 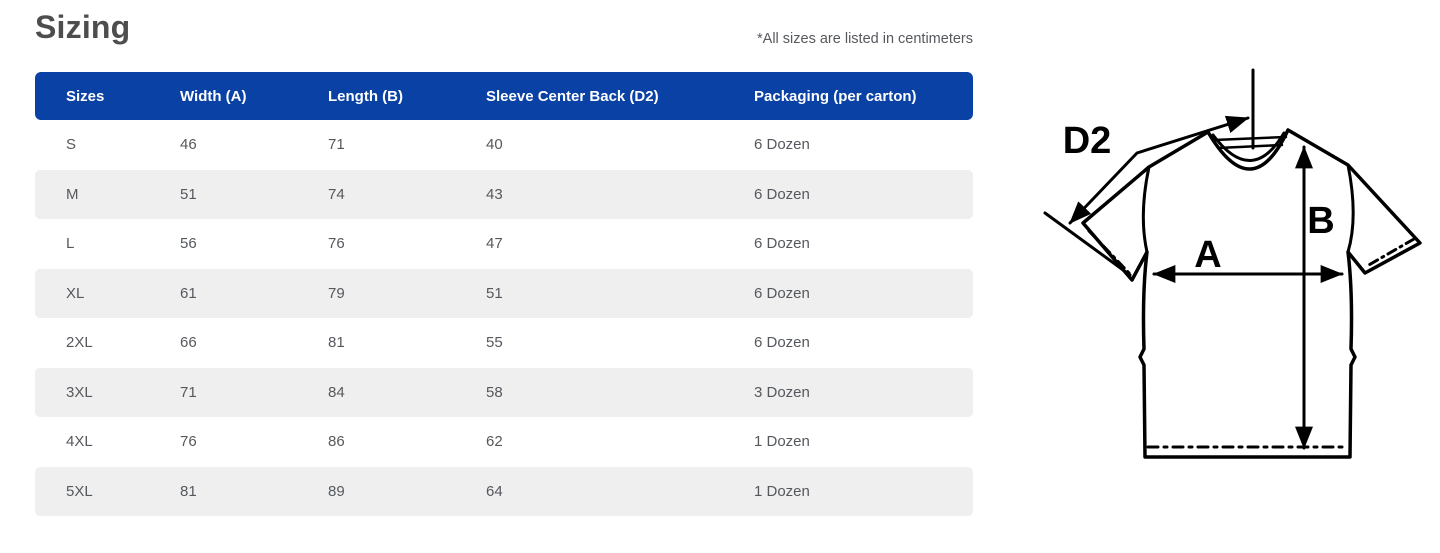 What do you see at coordinates (504, 392) in the screenshot?
I see `table-row: 3XL 71 84 58 3 Dozen` at bounding box center [504, 392].